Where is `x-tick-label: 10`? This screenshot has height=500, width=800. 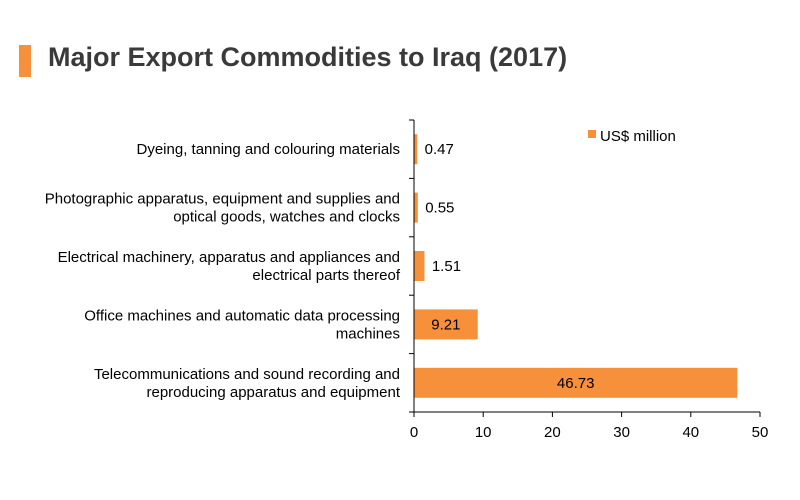 x-tick-label: 10 is located at coordinates (483, 432).